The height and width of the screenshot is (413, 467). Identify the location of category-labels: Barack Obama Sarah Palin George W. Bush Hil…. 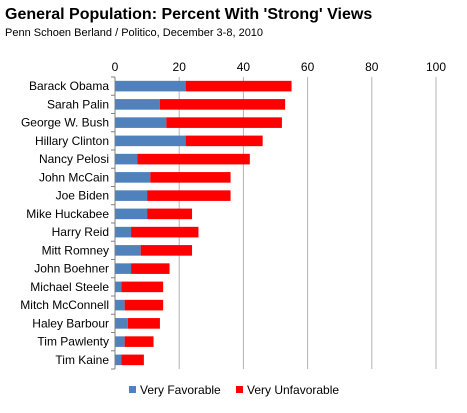
(64, 223).